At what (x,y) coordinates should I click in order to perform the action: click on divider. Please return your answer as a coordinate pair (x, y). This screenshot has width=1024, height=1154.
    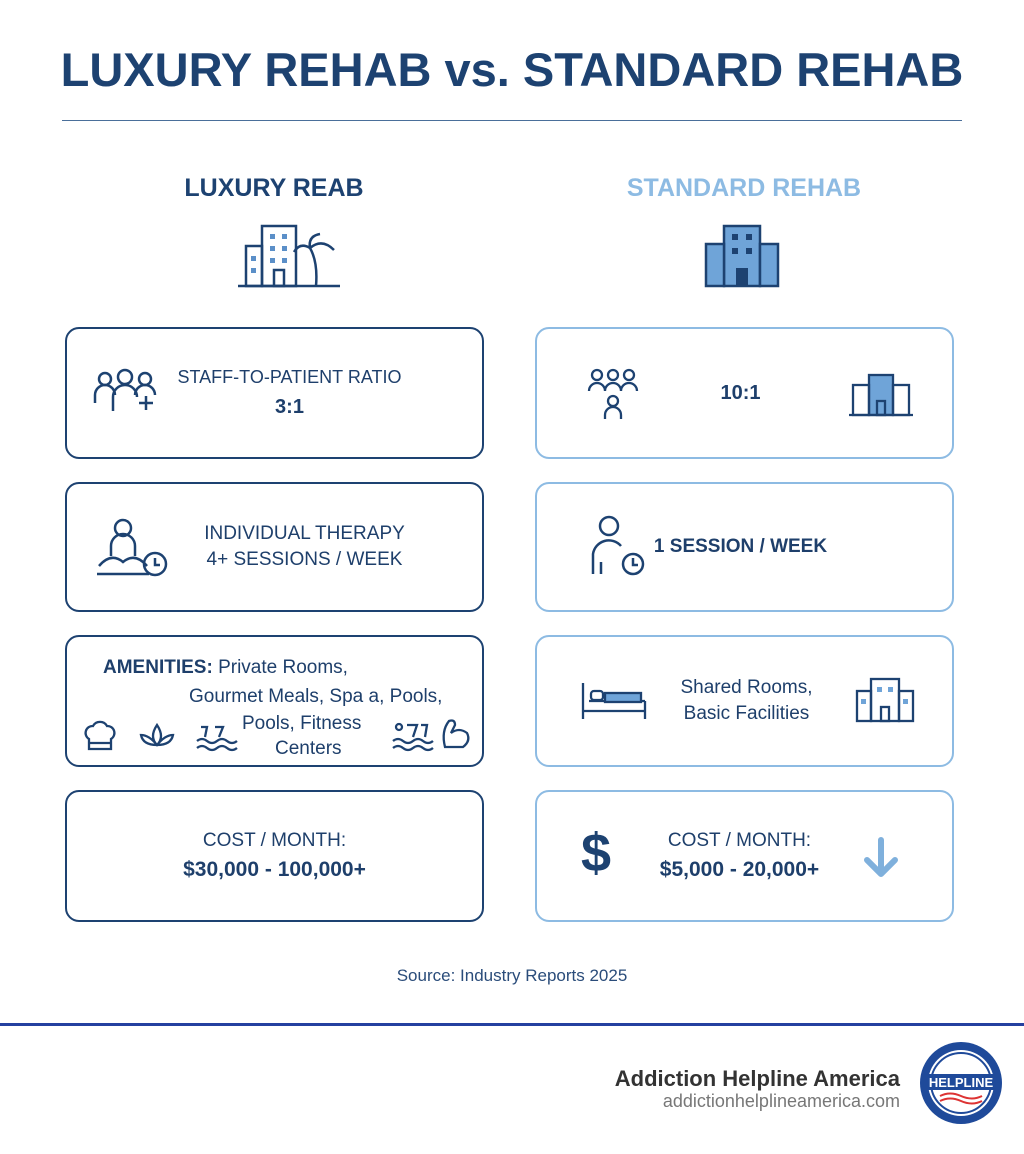
    Looking at the image, I should click on (512, 120).